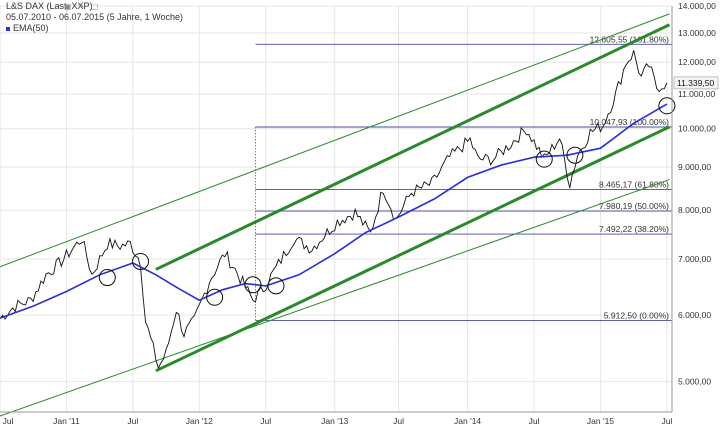 Image resolution: width=720 pixels, height=427 pixels. I want to click on x-tick-label: Jan '11, so click(66, 421).